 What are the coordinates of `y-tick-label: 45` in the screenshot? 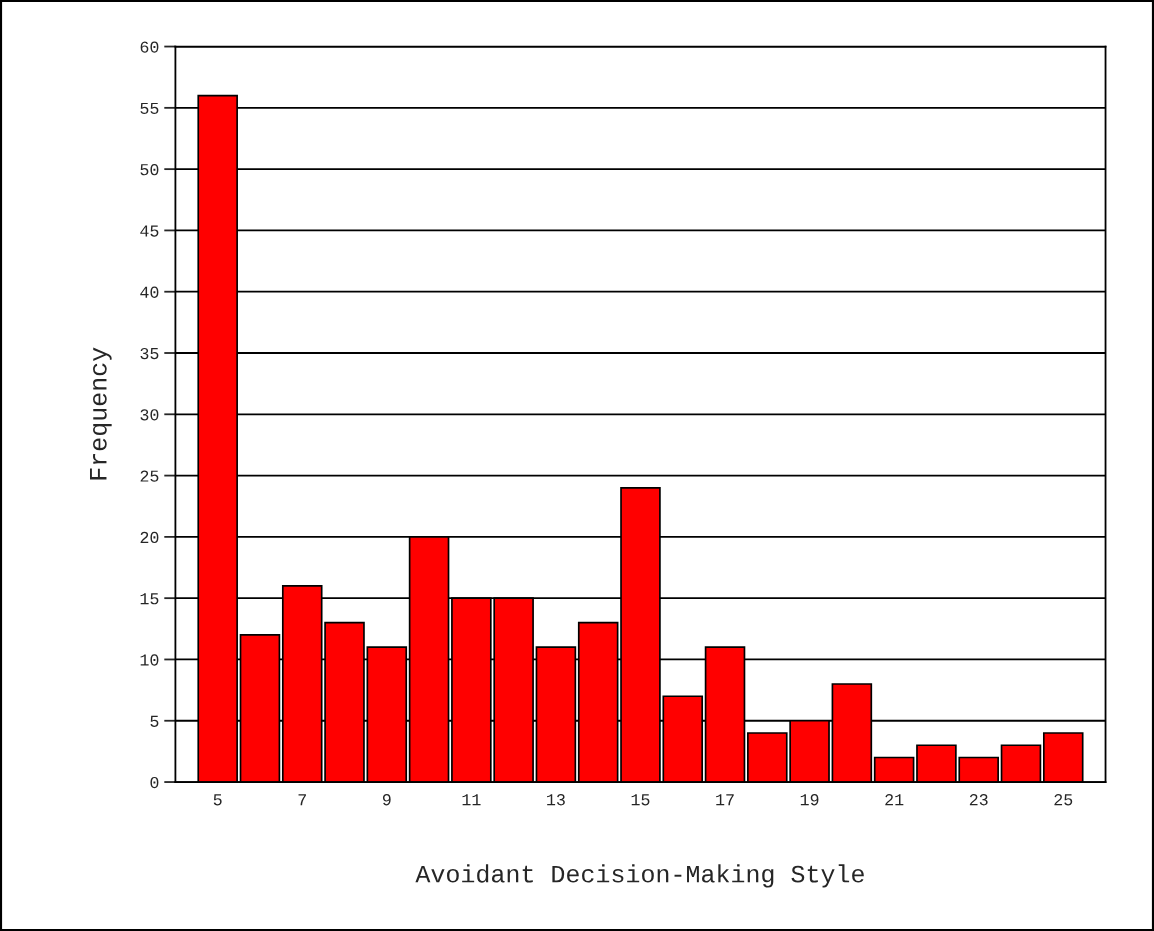 It's located at (149, 231).